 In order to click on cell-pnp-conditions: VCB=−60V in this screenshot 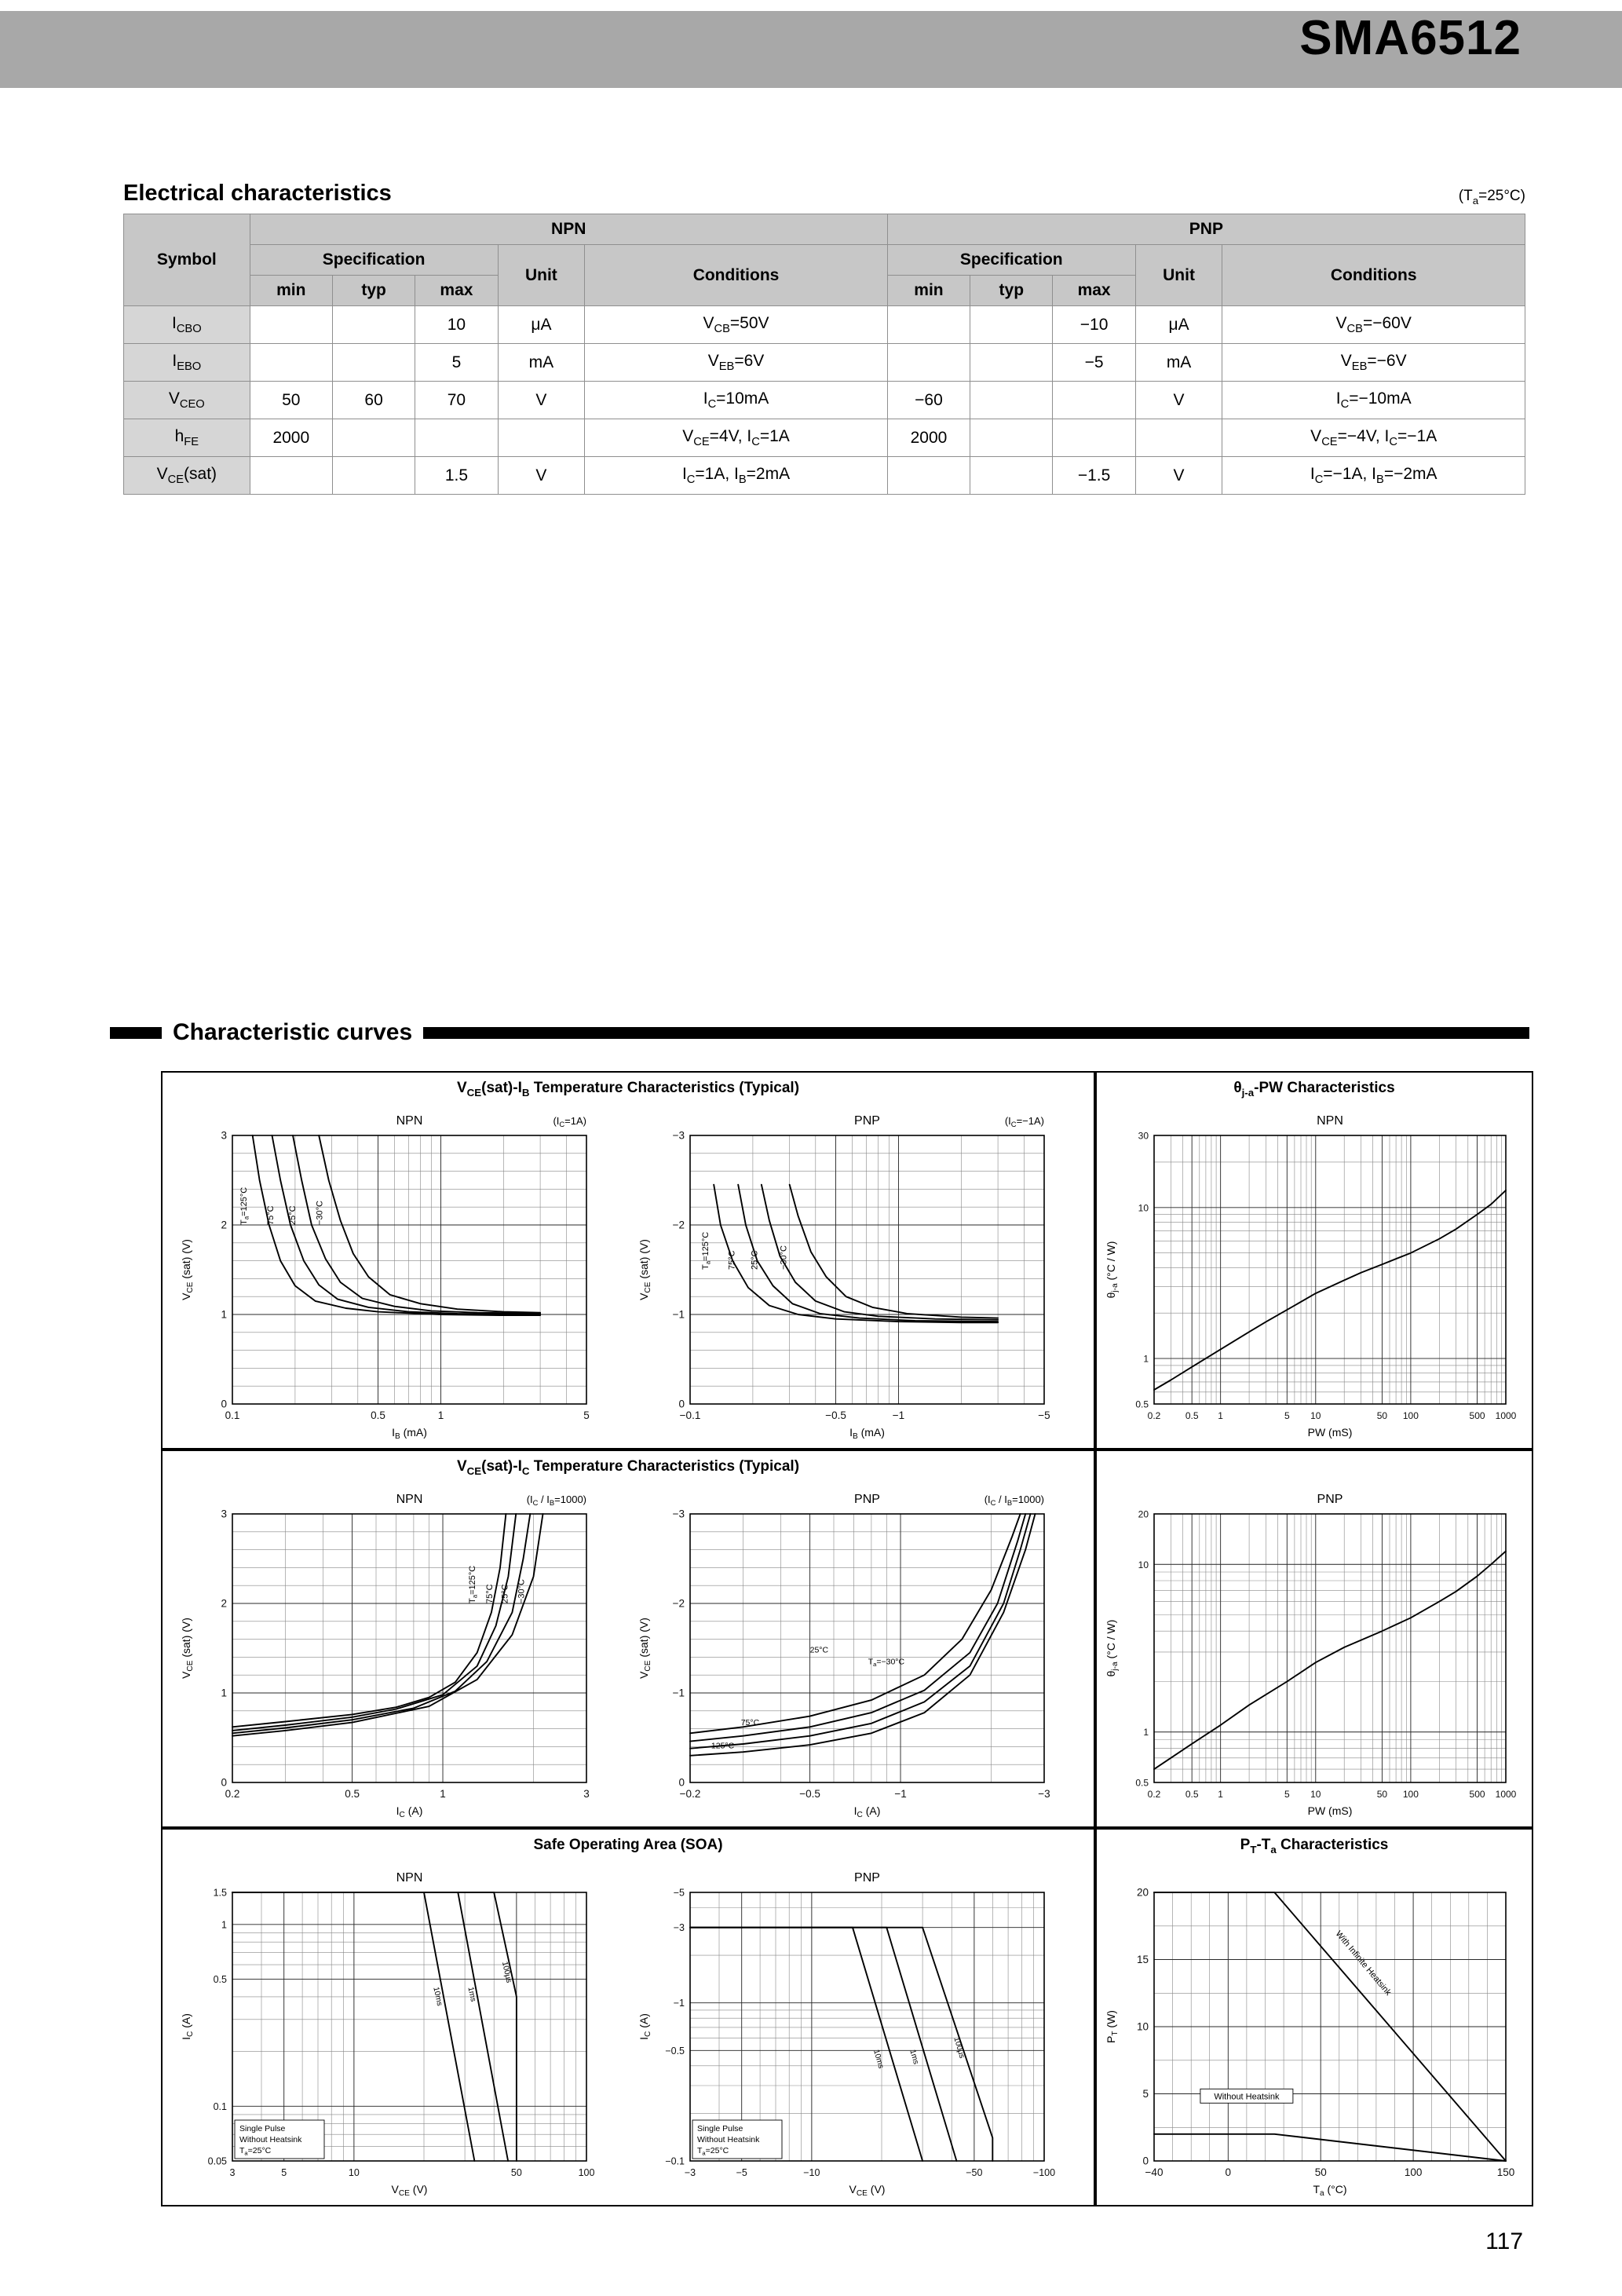, I will do `click(1373, 324)`.